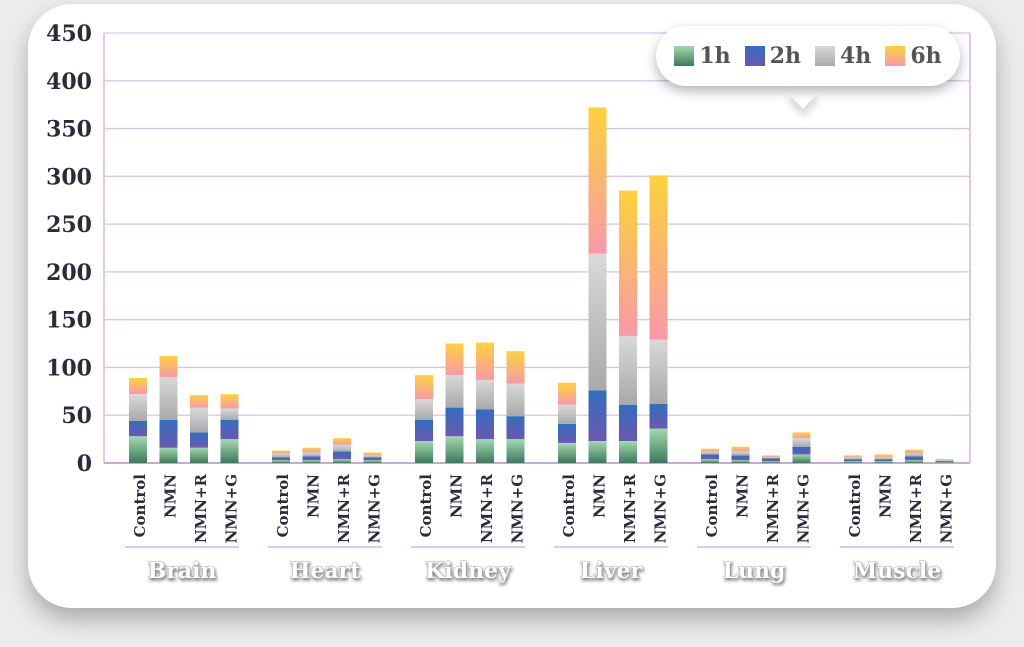  What do you see at coordinates (69, 130) in the screenshot?
I see `y-tick-label: 350` at bounding box center [69, 130].